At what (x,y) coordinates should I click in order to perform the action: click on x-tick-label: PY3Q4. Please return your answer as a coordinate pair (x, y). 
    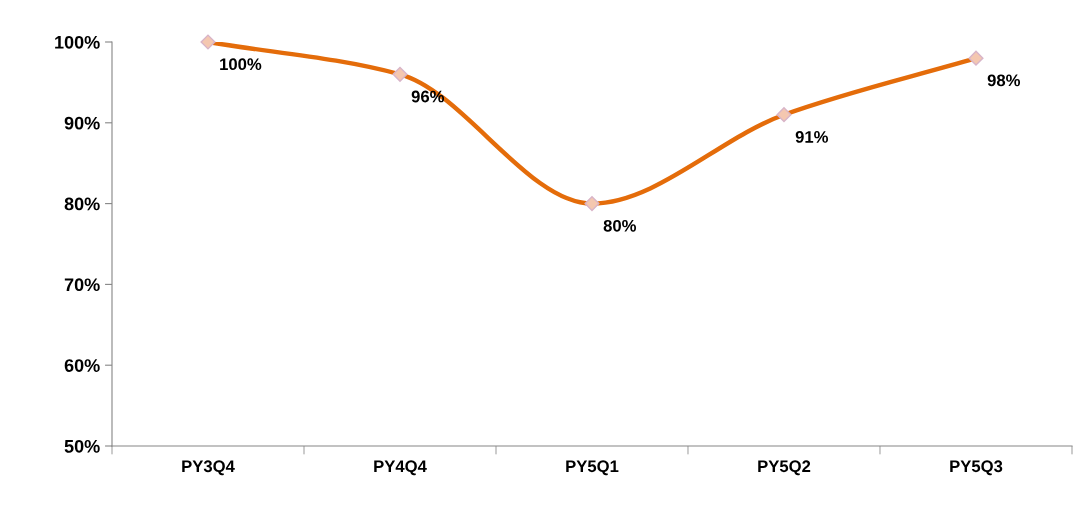
    Looking at the image, I should click on (208, 468).